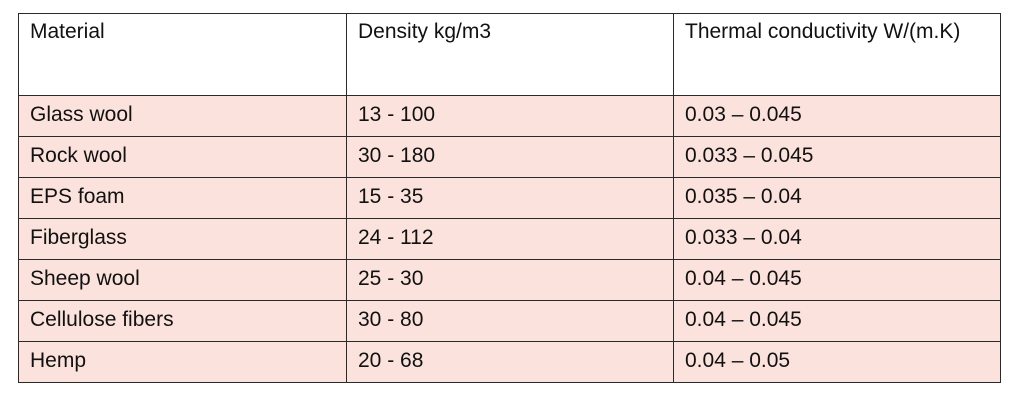 This screenshot has width=1024, height=403. I want to click on table-row: Sheep wool 25 - 30 0.04 – 0.045, so click(509, 280).